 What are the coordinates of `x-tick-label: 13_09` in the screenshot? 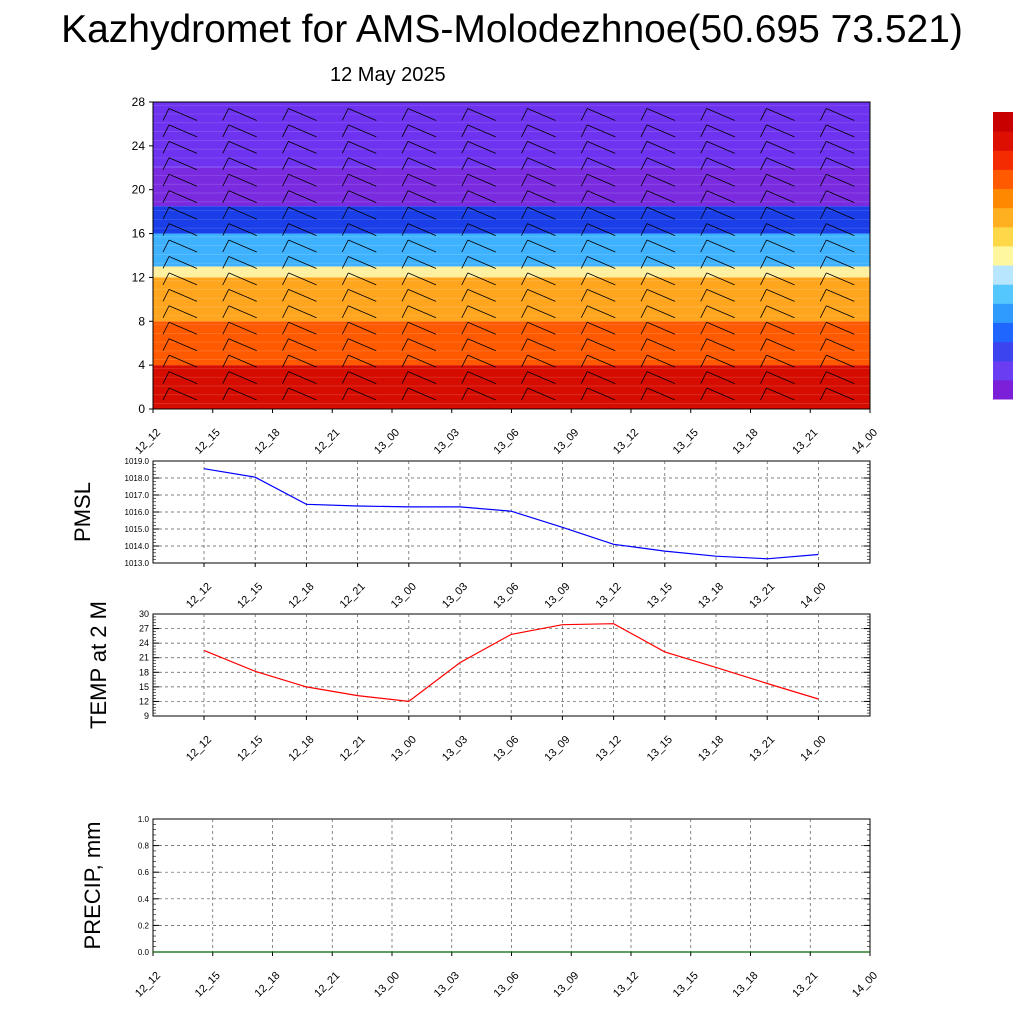 It's located at (557, 749).